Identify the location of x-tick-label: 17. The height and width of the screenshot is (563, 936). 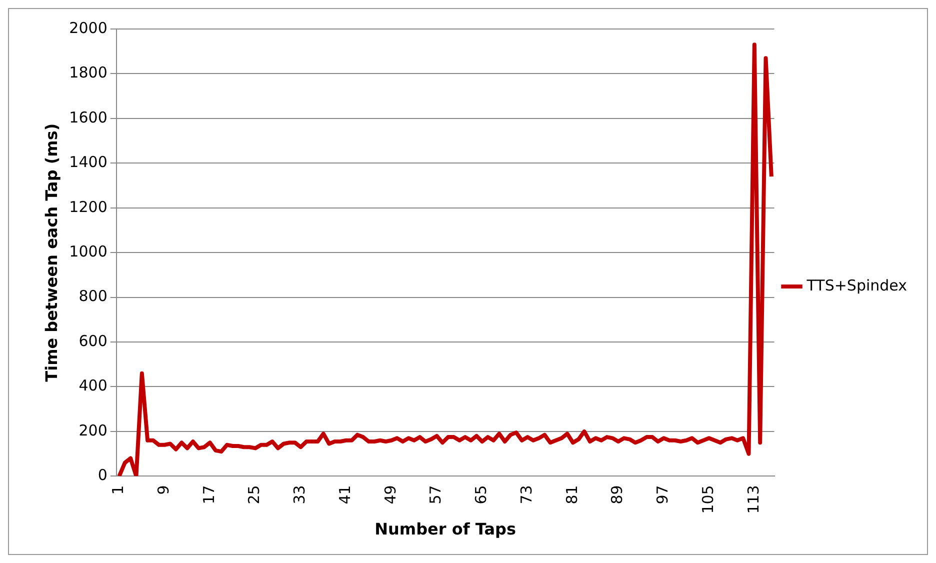
(209, 494).